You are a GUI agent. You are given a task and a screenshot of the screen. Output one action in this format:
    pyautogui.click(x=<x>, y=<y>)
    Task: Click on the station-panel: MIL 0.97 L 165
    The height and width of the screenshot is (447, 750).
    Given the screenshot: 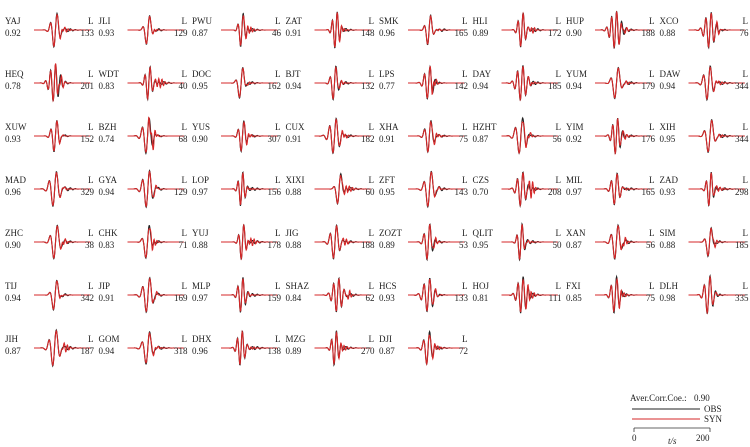 What is the action you would take?
    pyautogui.click(x=611, y=189)
    